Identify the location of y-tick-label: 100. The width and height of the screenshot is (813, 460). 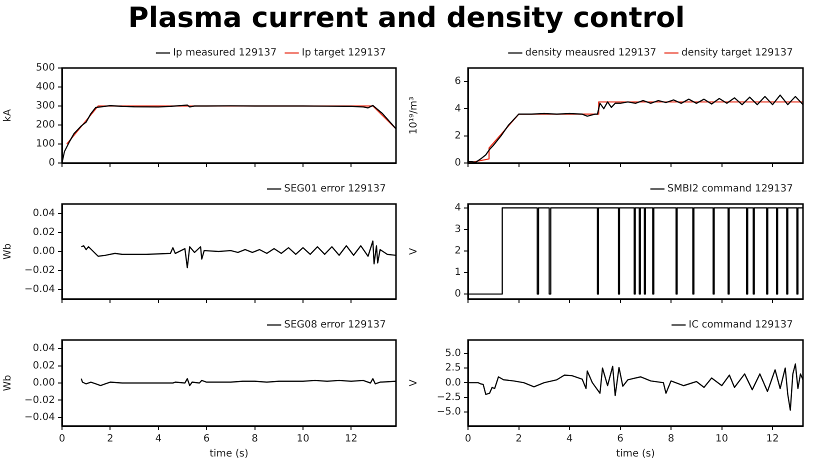
(45, 144).